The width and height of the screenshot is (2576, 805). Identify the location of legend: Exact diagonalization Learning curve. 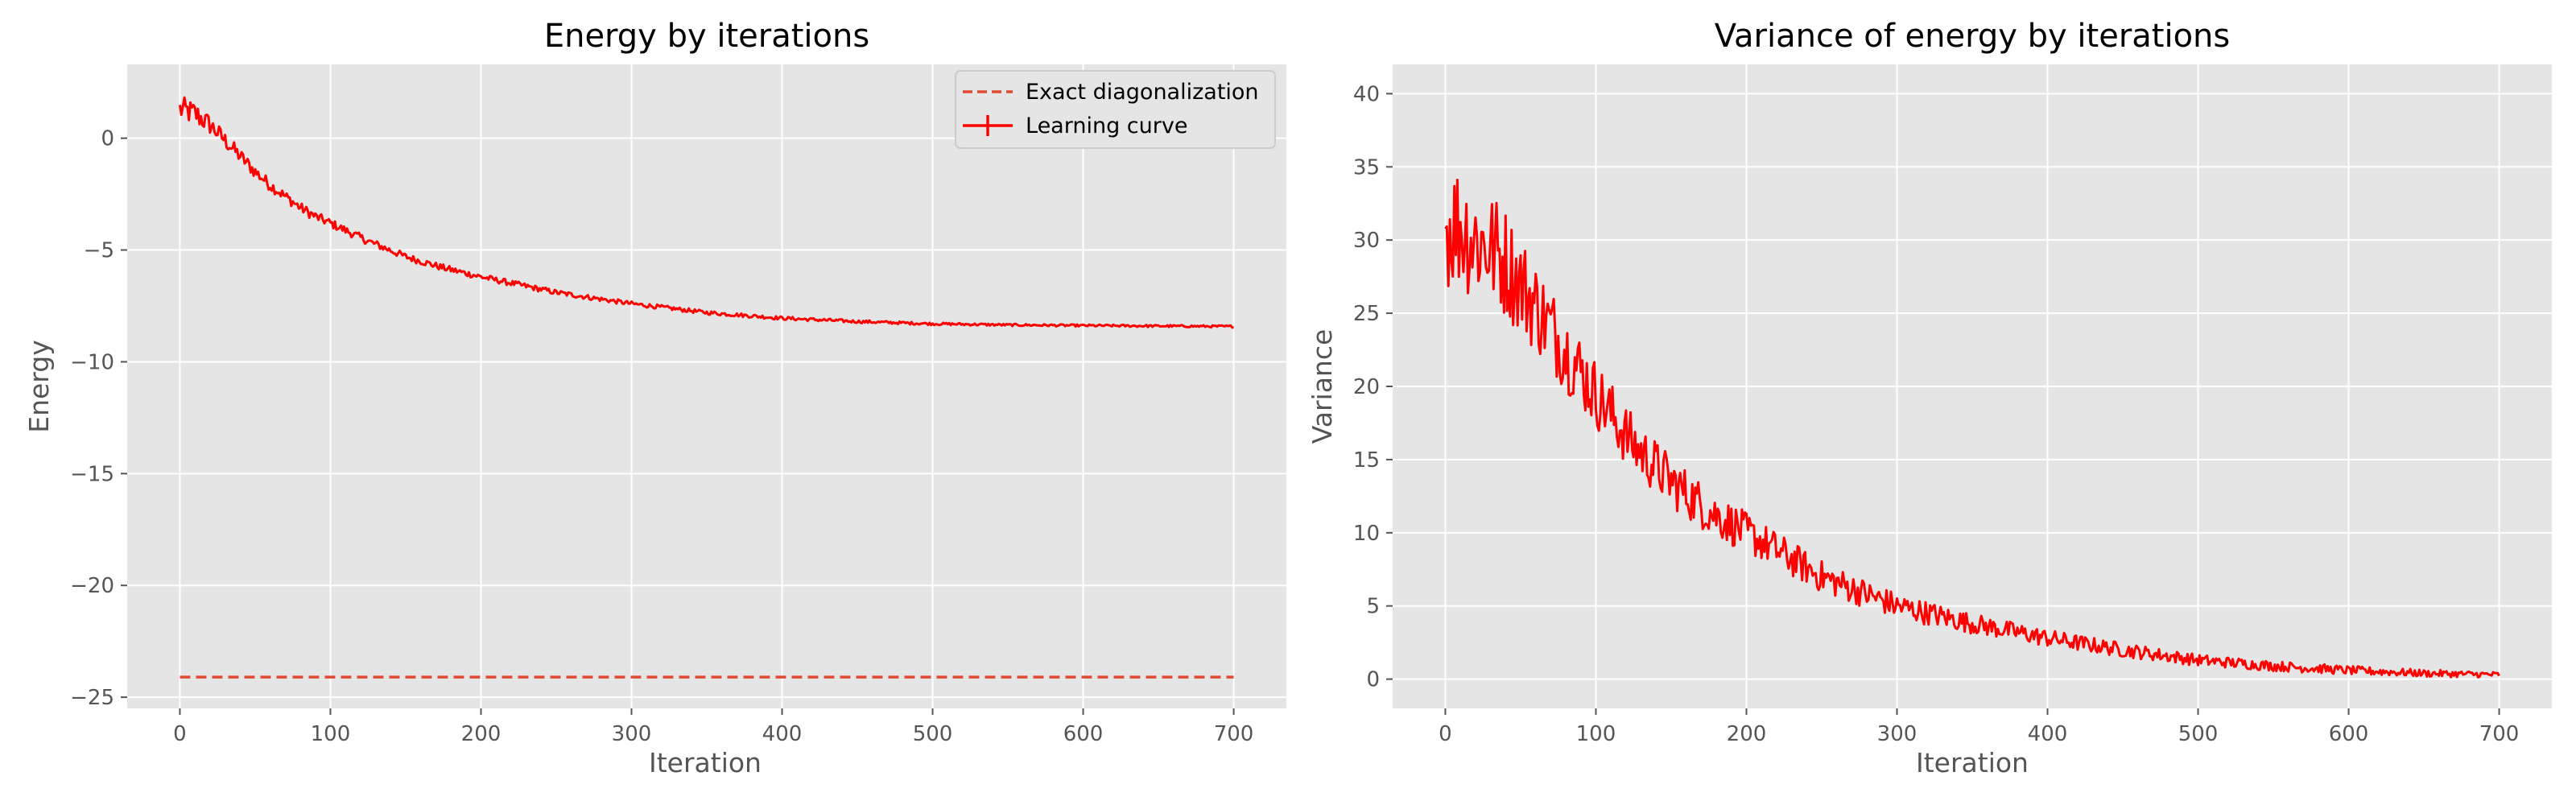
(1115, 109).